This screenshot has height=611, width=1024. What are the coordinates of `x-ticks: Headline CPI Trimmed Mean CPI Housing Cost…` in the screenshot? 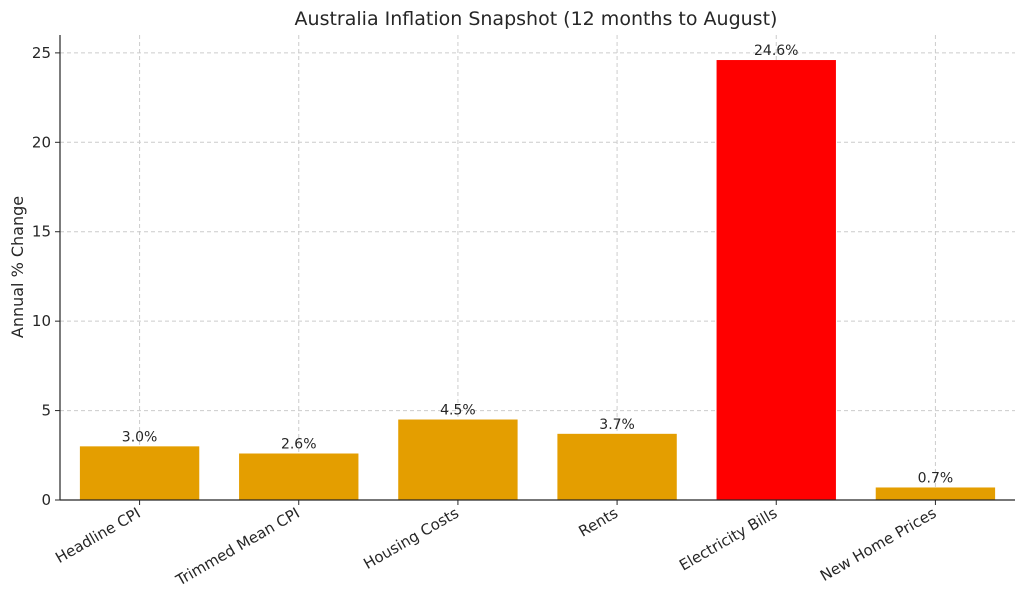 It's located at (496, 545).